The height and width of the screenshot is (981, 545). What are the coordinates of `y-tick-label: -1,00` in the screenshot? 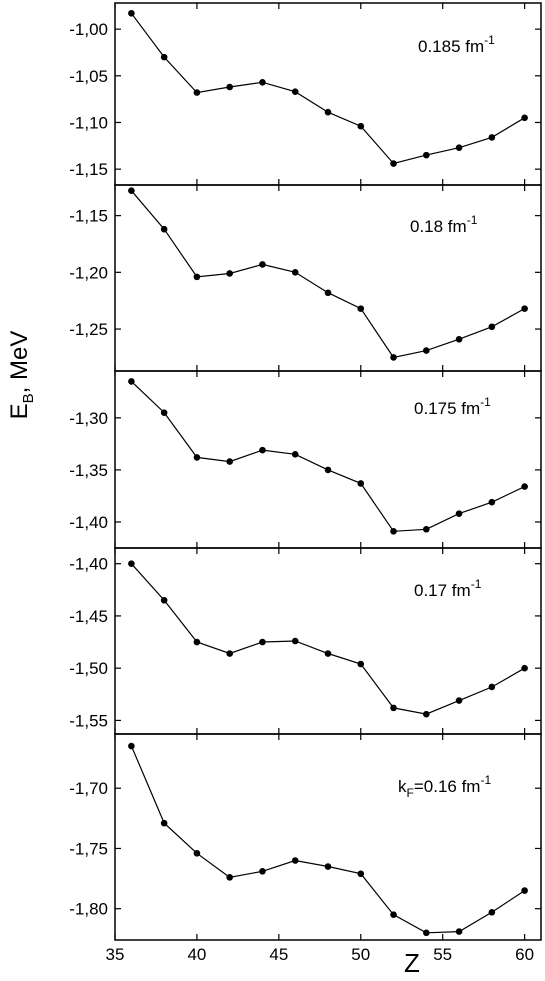 It's located at (88, 29).